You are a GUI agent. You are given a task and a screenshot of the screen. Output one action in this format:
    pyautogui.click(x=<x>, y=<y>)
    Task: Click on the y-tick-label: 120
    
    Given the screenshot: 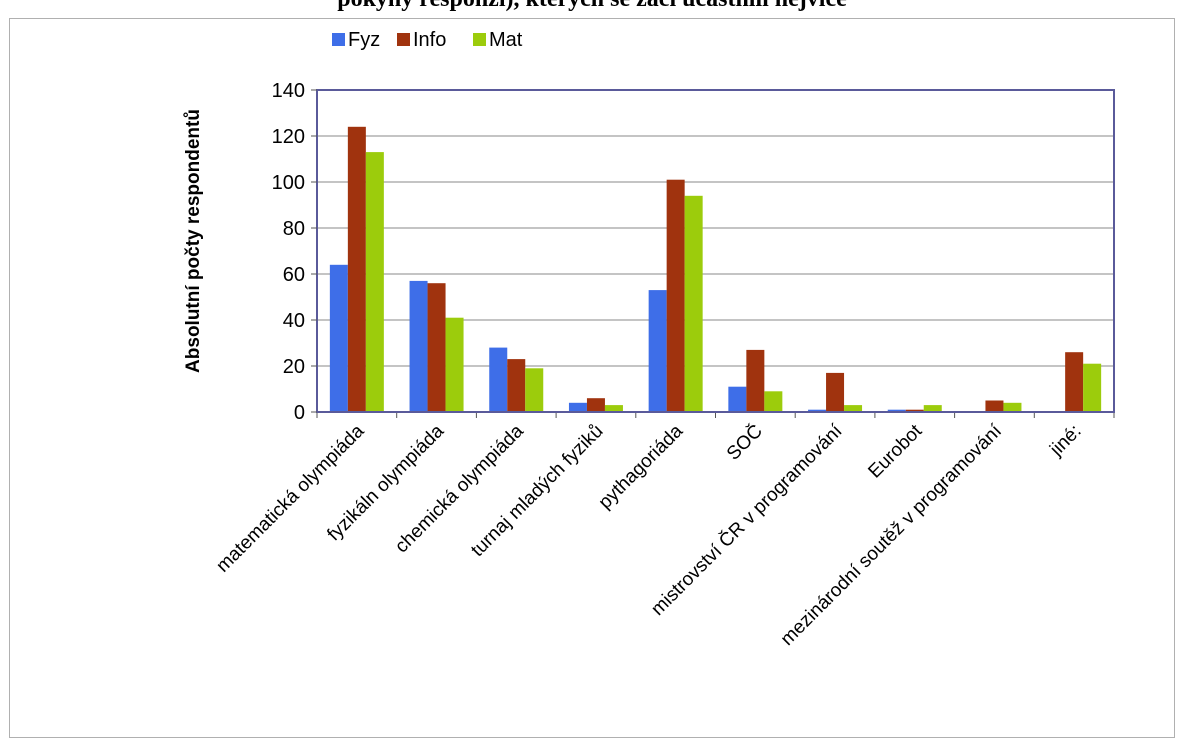 What is the action you would take?
    pyautogui.click(x=288, y=137)
    